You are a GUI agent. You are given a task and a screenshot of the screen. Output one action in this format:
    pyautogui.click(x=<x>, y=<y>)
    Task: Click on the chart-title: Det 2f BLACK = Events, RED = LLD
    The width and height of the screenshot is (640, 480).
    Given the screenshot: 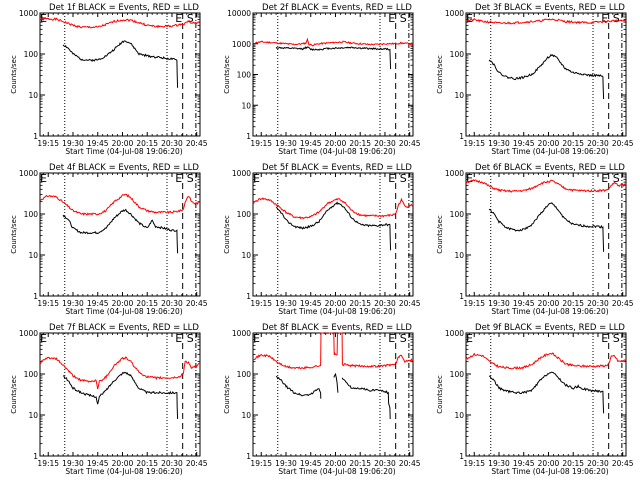 What is the action you would take?
    pyautogui.click(x=337, y=8)
    